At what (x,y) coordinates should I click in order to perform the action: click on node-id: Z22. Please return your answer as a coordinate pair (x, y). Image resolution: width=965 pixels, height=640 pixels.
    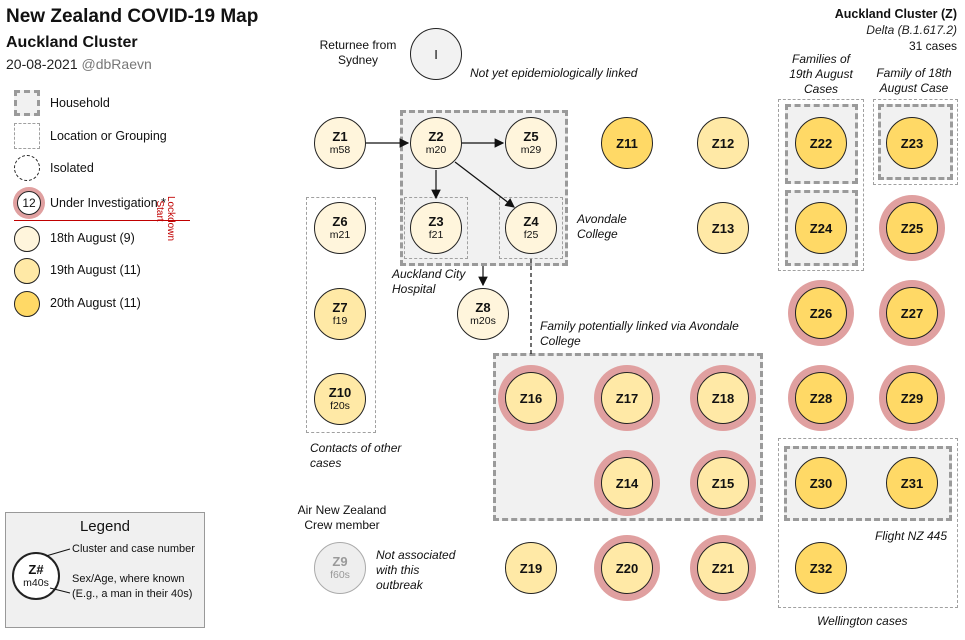
    Looking at the image, I should click on (821, 143).